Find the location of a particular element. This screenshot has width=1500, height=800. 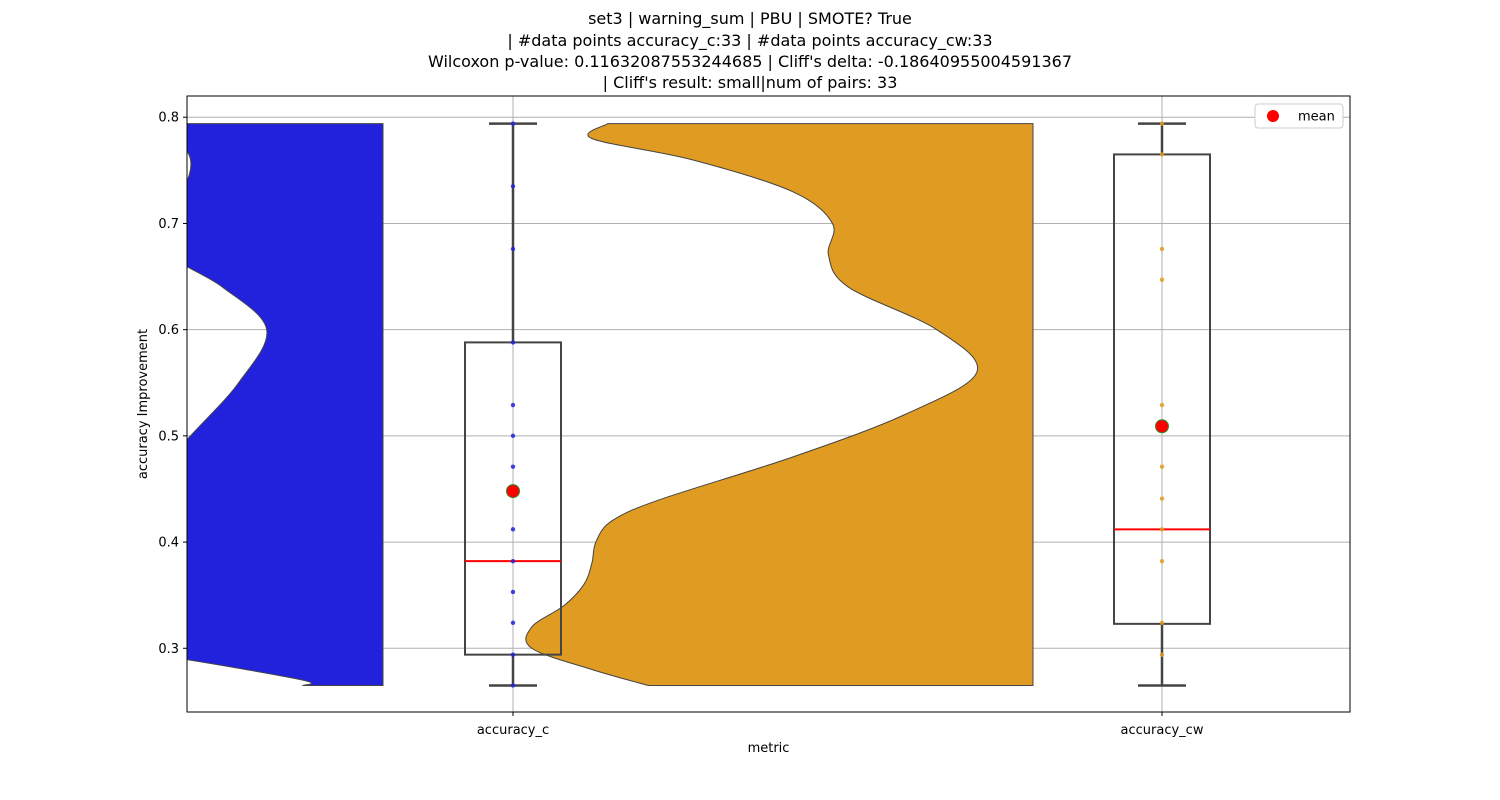

y-tick-label: 0.3 is located at coordinates (168, 649).